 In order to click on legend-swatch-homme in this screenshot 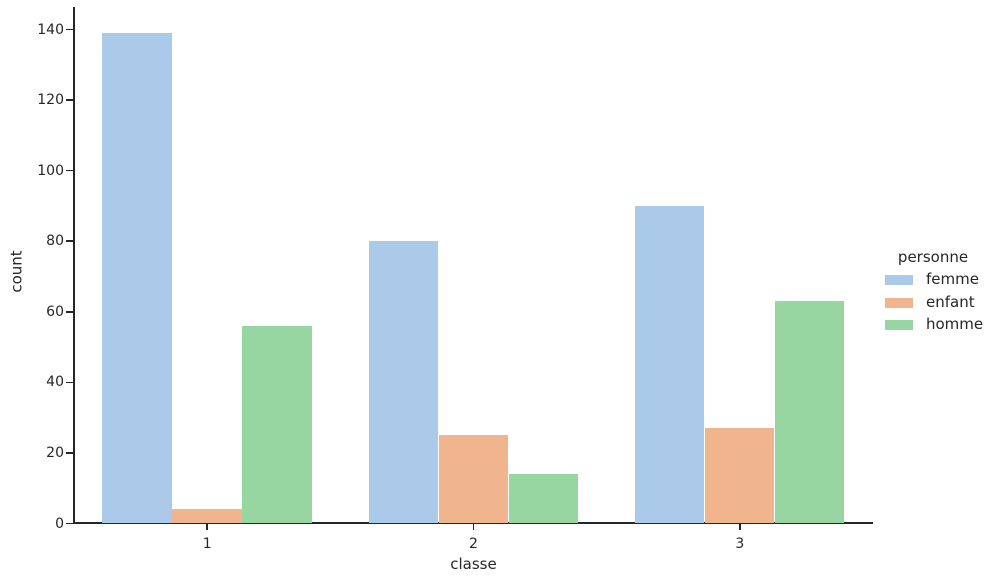, I will do `click(899, 325)`.